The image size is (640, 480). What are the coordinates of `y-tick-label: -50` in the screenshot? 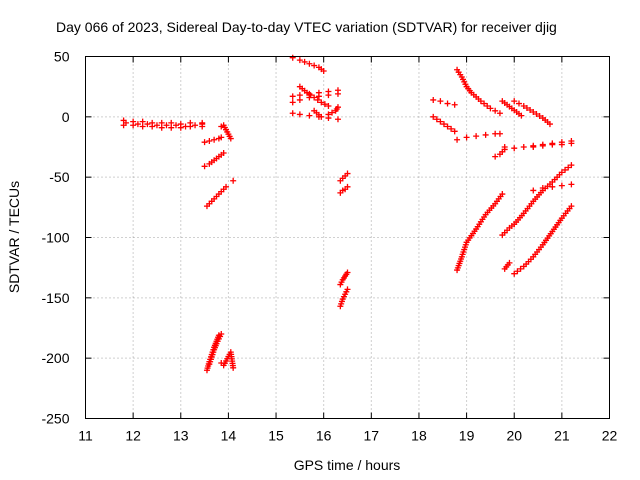 It's located at (59, 177).